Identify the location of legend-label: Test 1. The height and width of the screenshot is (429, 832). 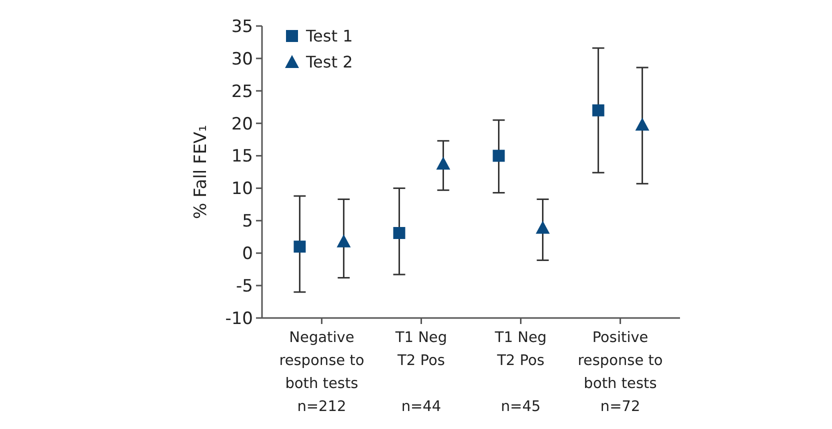
(329, 36).